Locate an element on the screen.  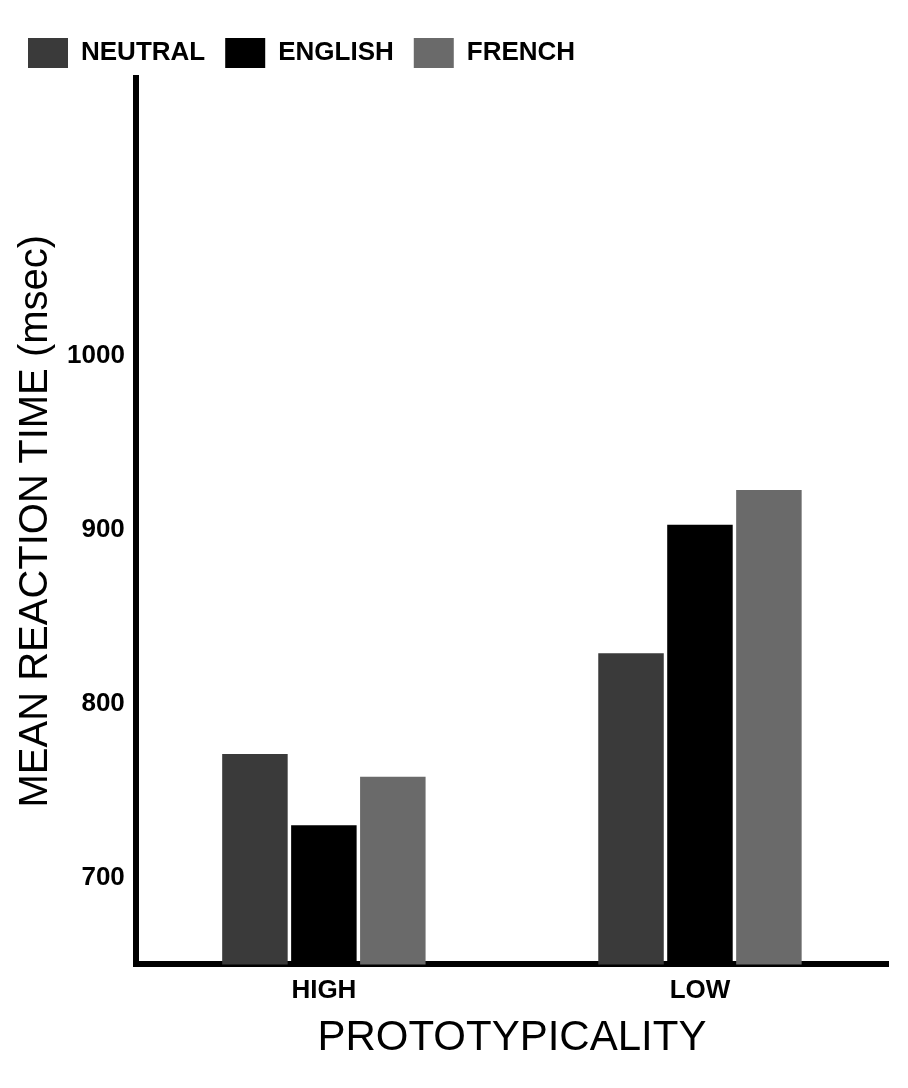
y-tick-label: 1000 is located at coordinates (96, 354).